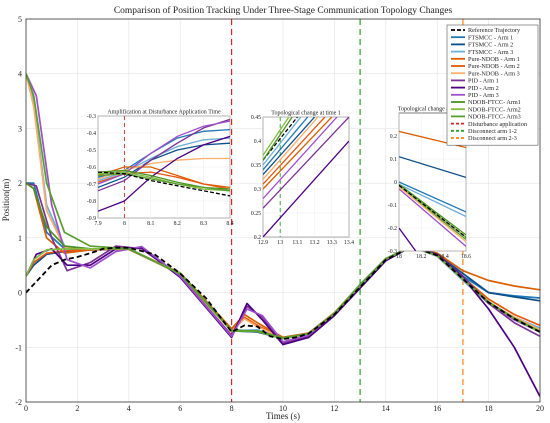 This screenshot has width=550, height=423. Describe the element at coordinates (494, 109) in the screenshot. I see `legend-label: NDOB-FTCC- Arm2` at that location.